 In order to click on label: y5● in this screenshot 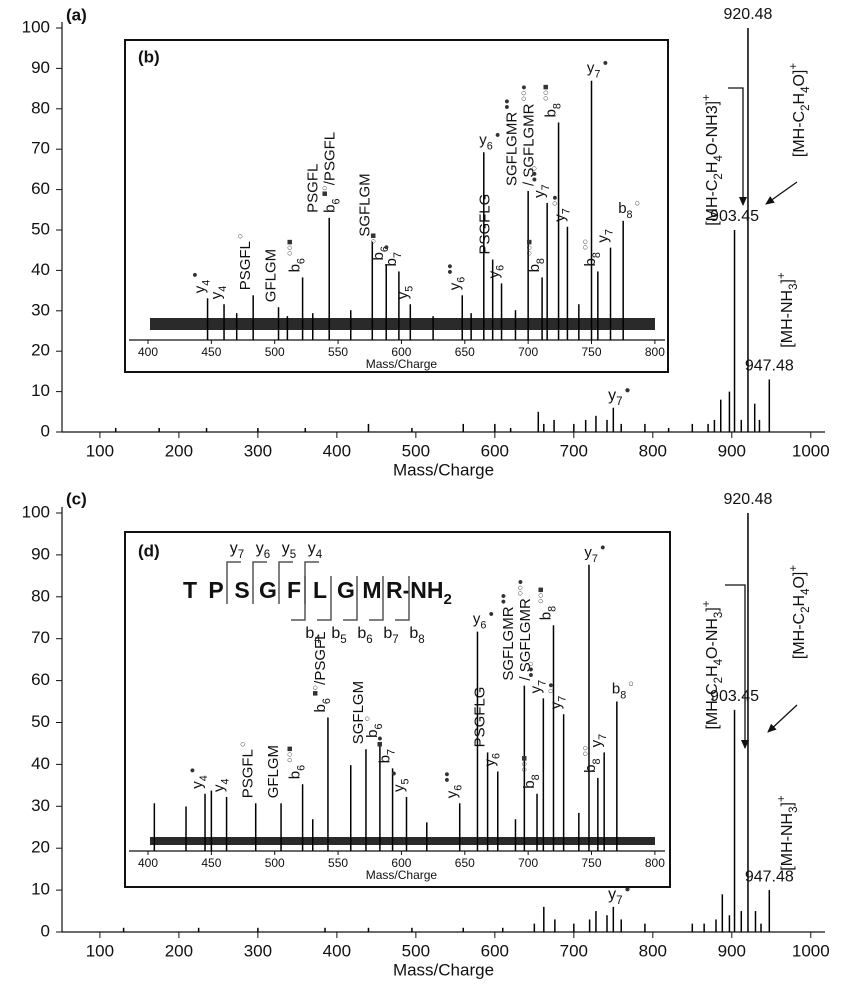, I will do `click(400, 781)`.